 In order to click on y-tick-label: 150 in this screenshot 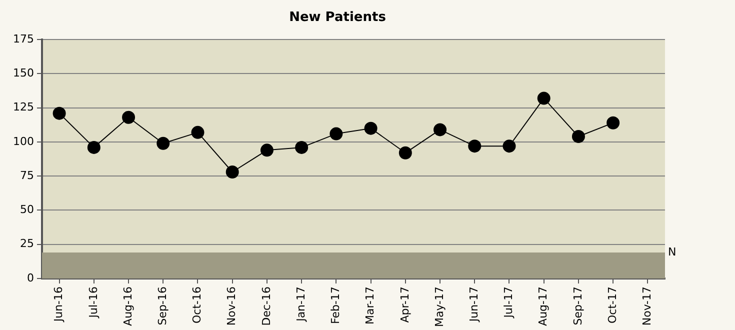, I will do `click(23, 73)`.